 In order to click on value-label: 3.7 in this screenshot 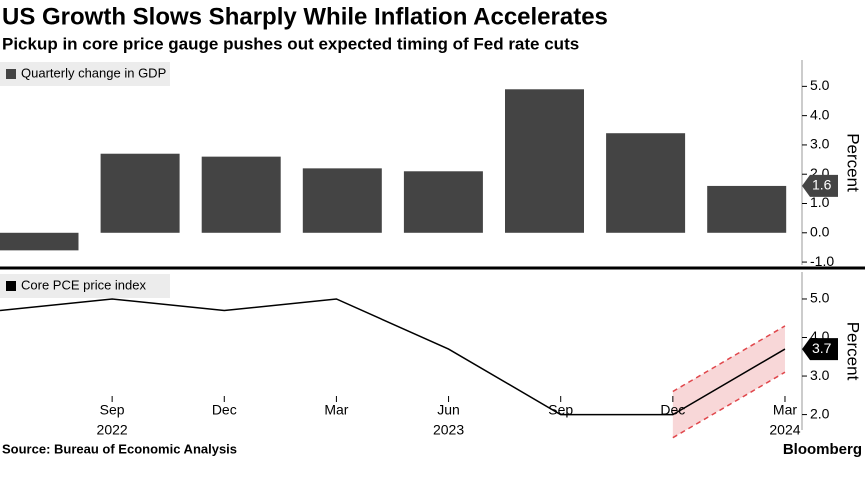, I will do `click(822, 348)`.